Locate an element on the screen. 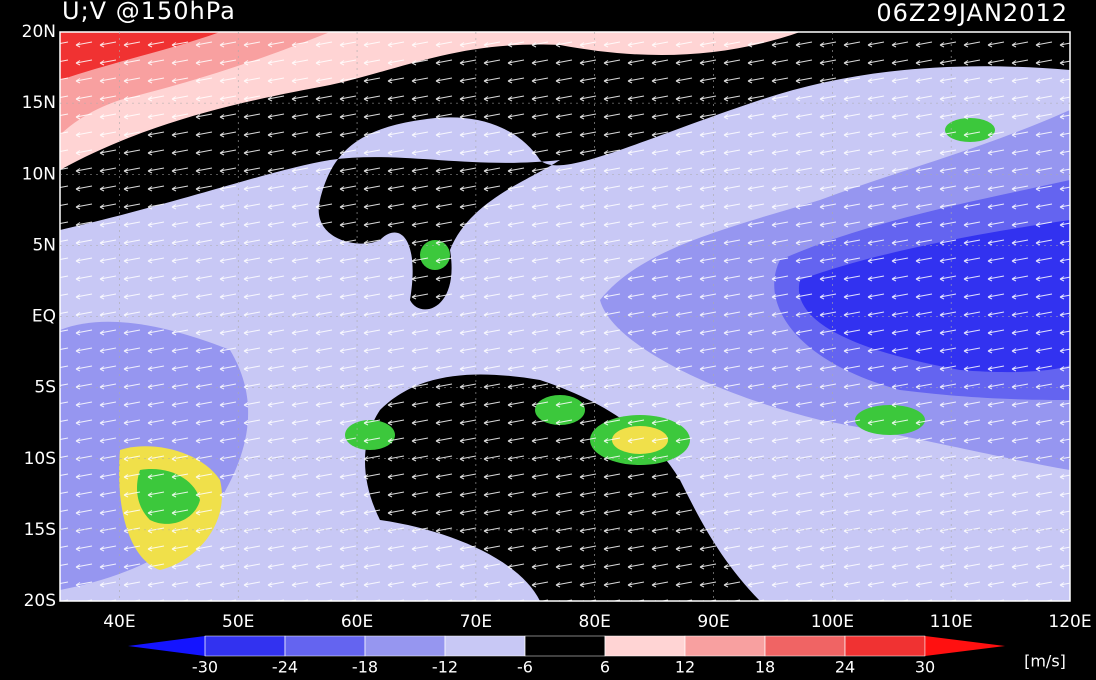  lat-label: 10N is located at coordinates (39, 174).